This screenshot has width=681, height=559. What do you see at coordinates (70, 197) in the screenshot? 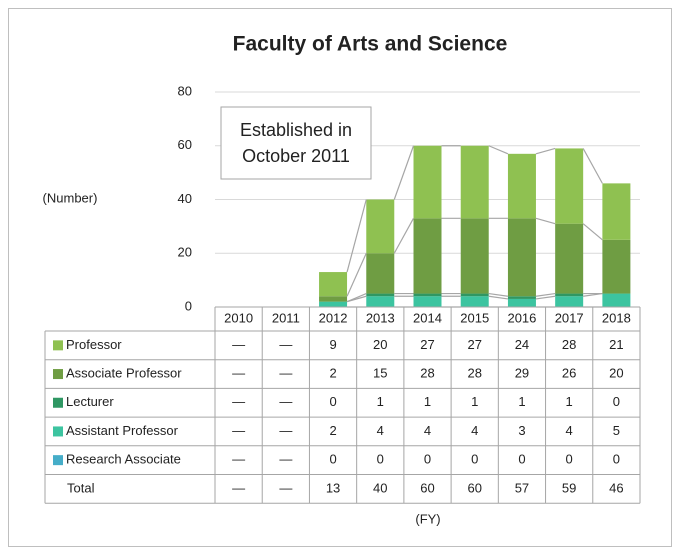
I see `y-axis-label: (Number)` at bounding box center [70, 197].